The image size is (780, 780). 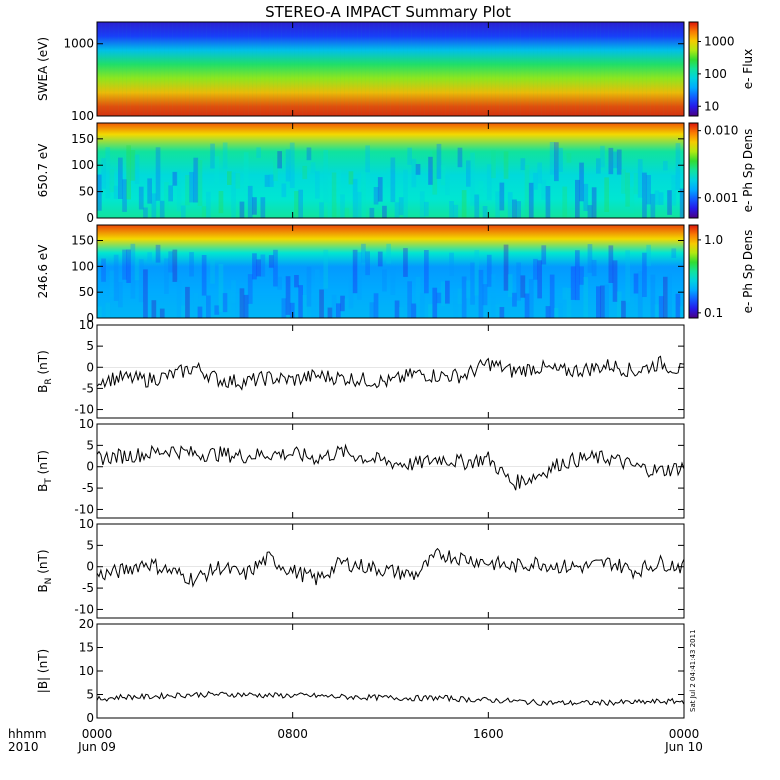 I want to click on ylabel-unit: (nT), so click(x=43, y=663).